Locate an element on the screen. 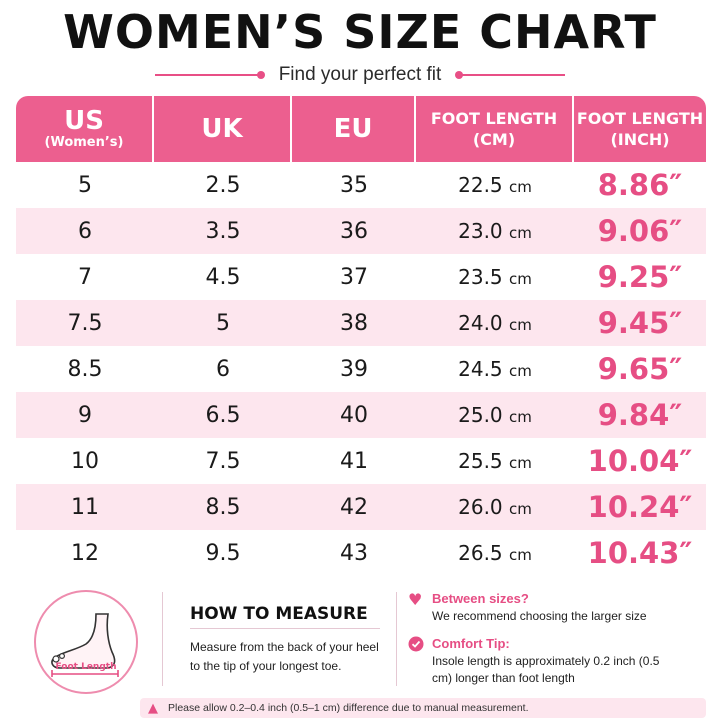  cell-cm-value: 26.0 is located at coordinates (480, 507).